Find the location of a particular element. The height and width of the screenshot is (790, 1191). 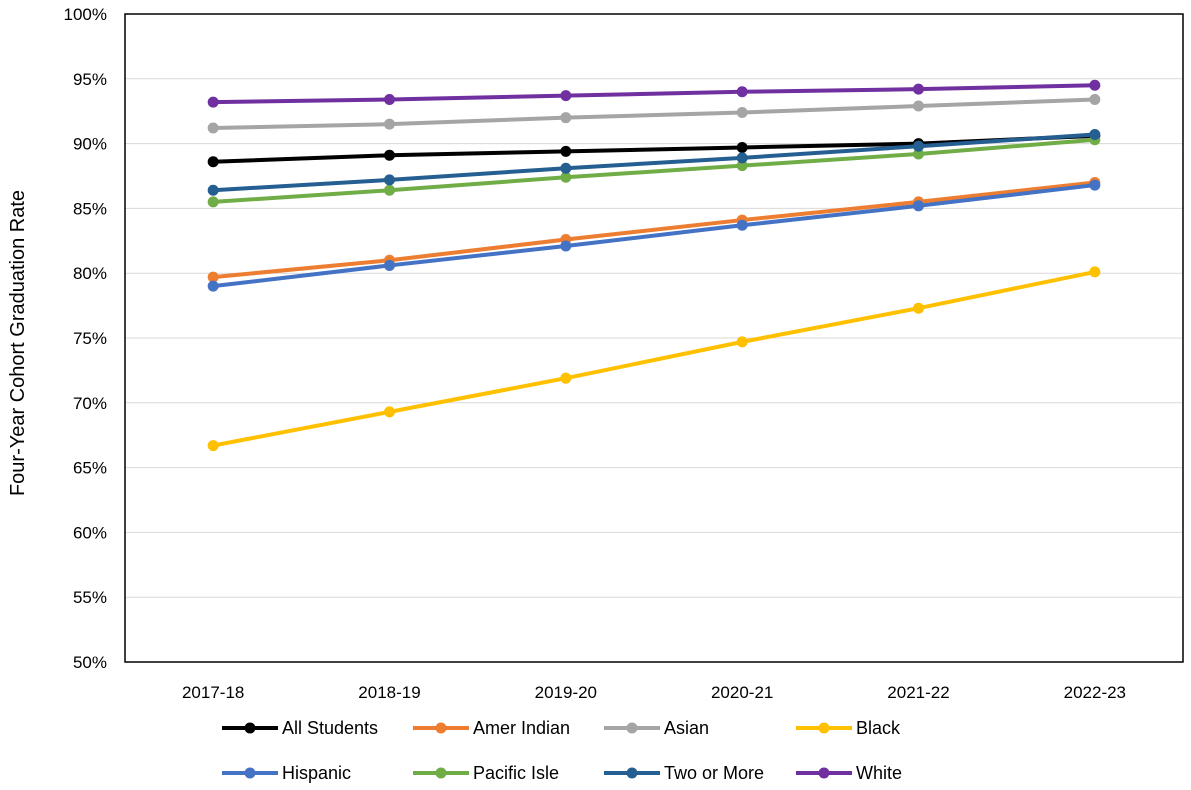

y-axis-title: Four-Year Cohort Graduation Rate is located at coordinates (18, 343).